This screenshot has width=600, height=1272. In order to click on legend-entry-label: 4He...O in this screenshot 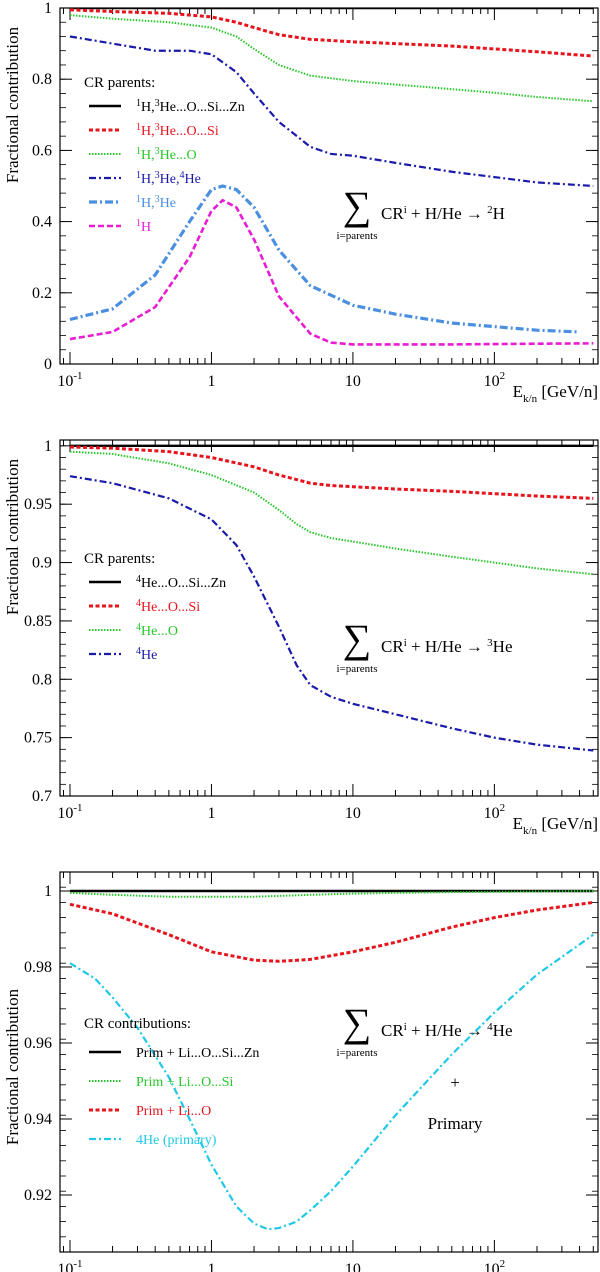, I will do `click(157, 631)`.